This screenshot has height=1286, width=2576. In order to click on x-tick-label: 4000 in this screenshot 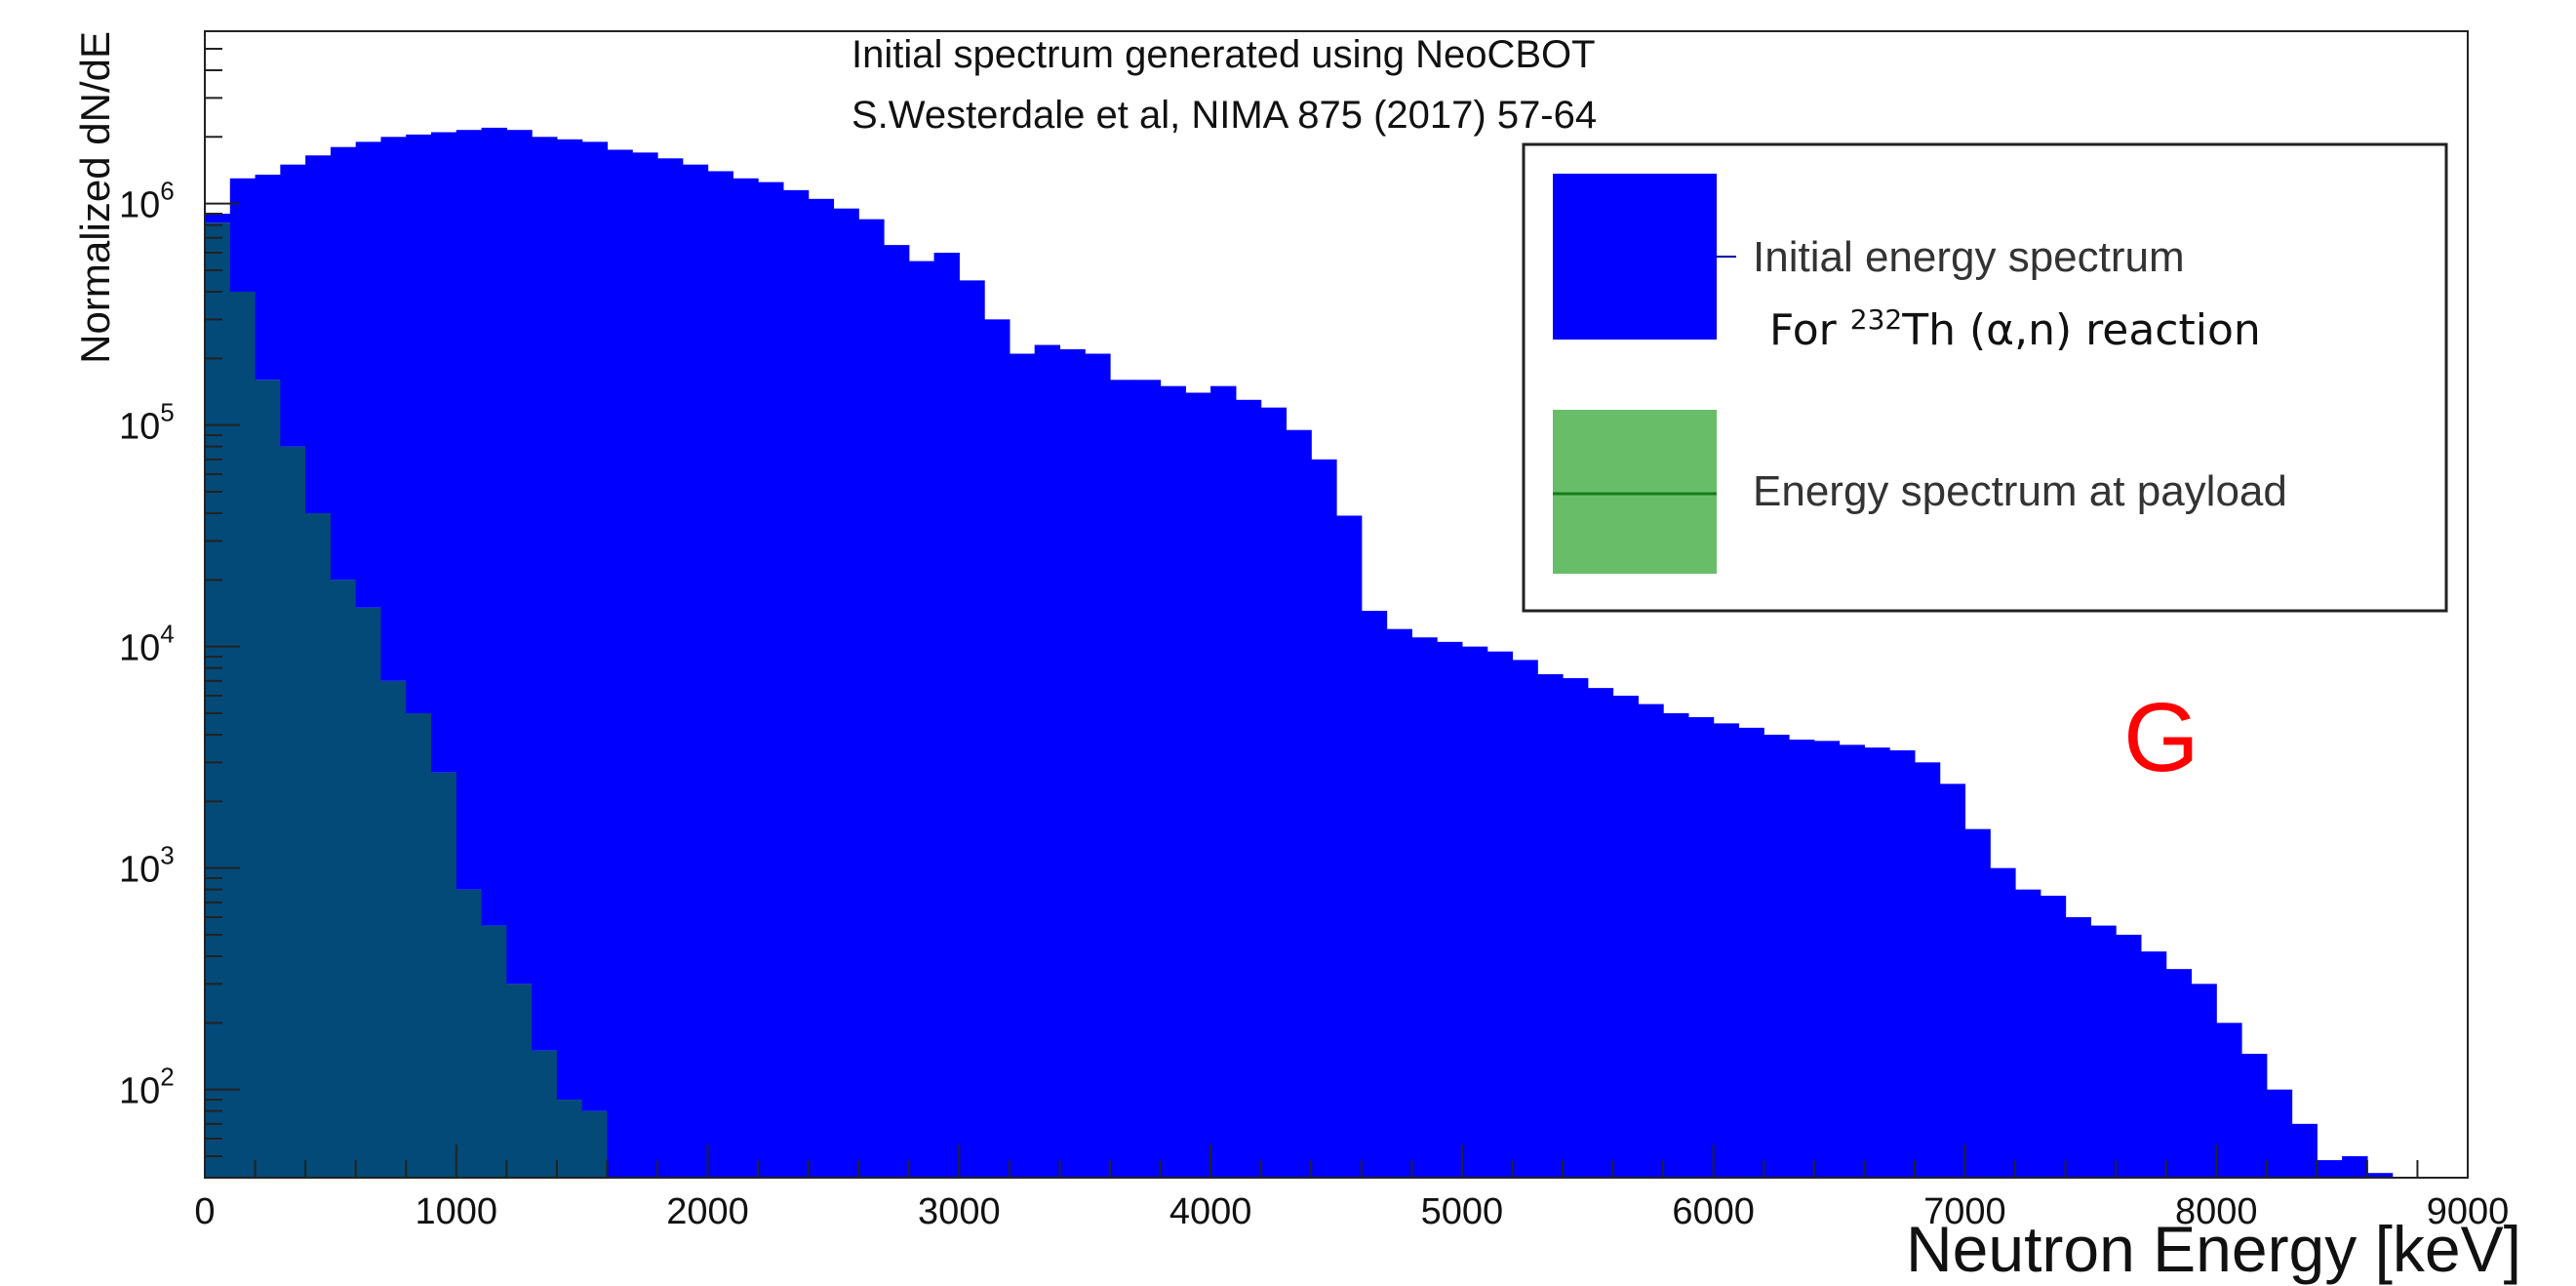, I will do `click(1210, 1211)`.